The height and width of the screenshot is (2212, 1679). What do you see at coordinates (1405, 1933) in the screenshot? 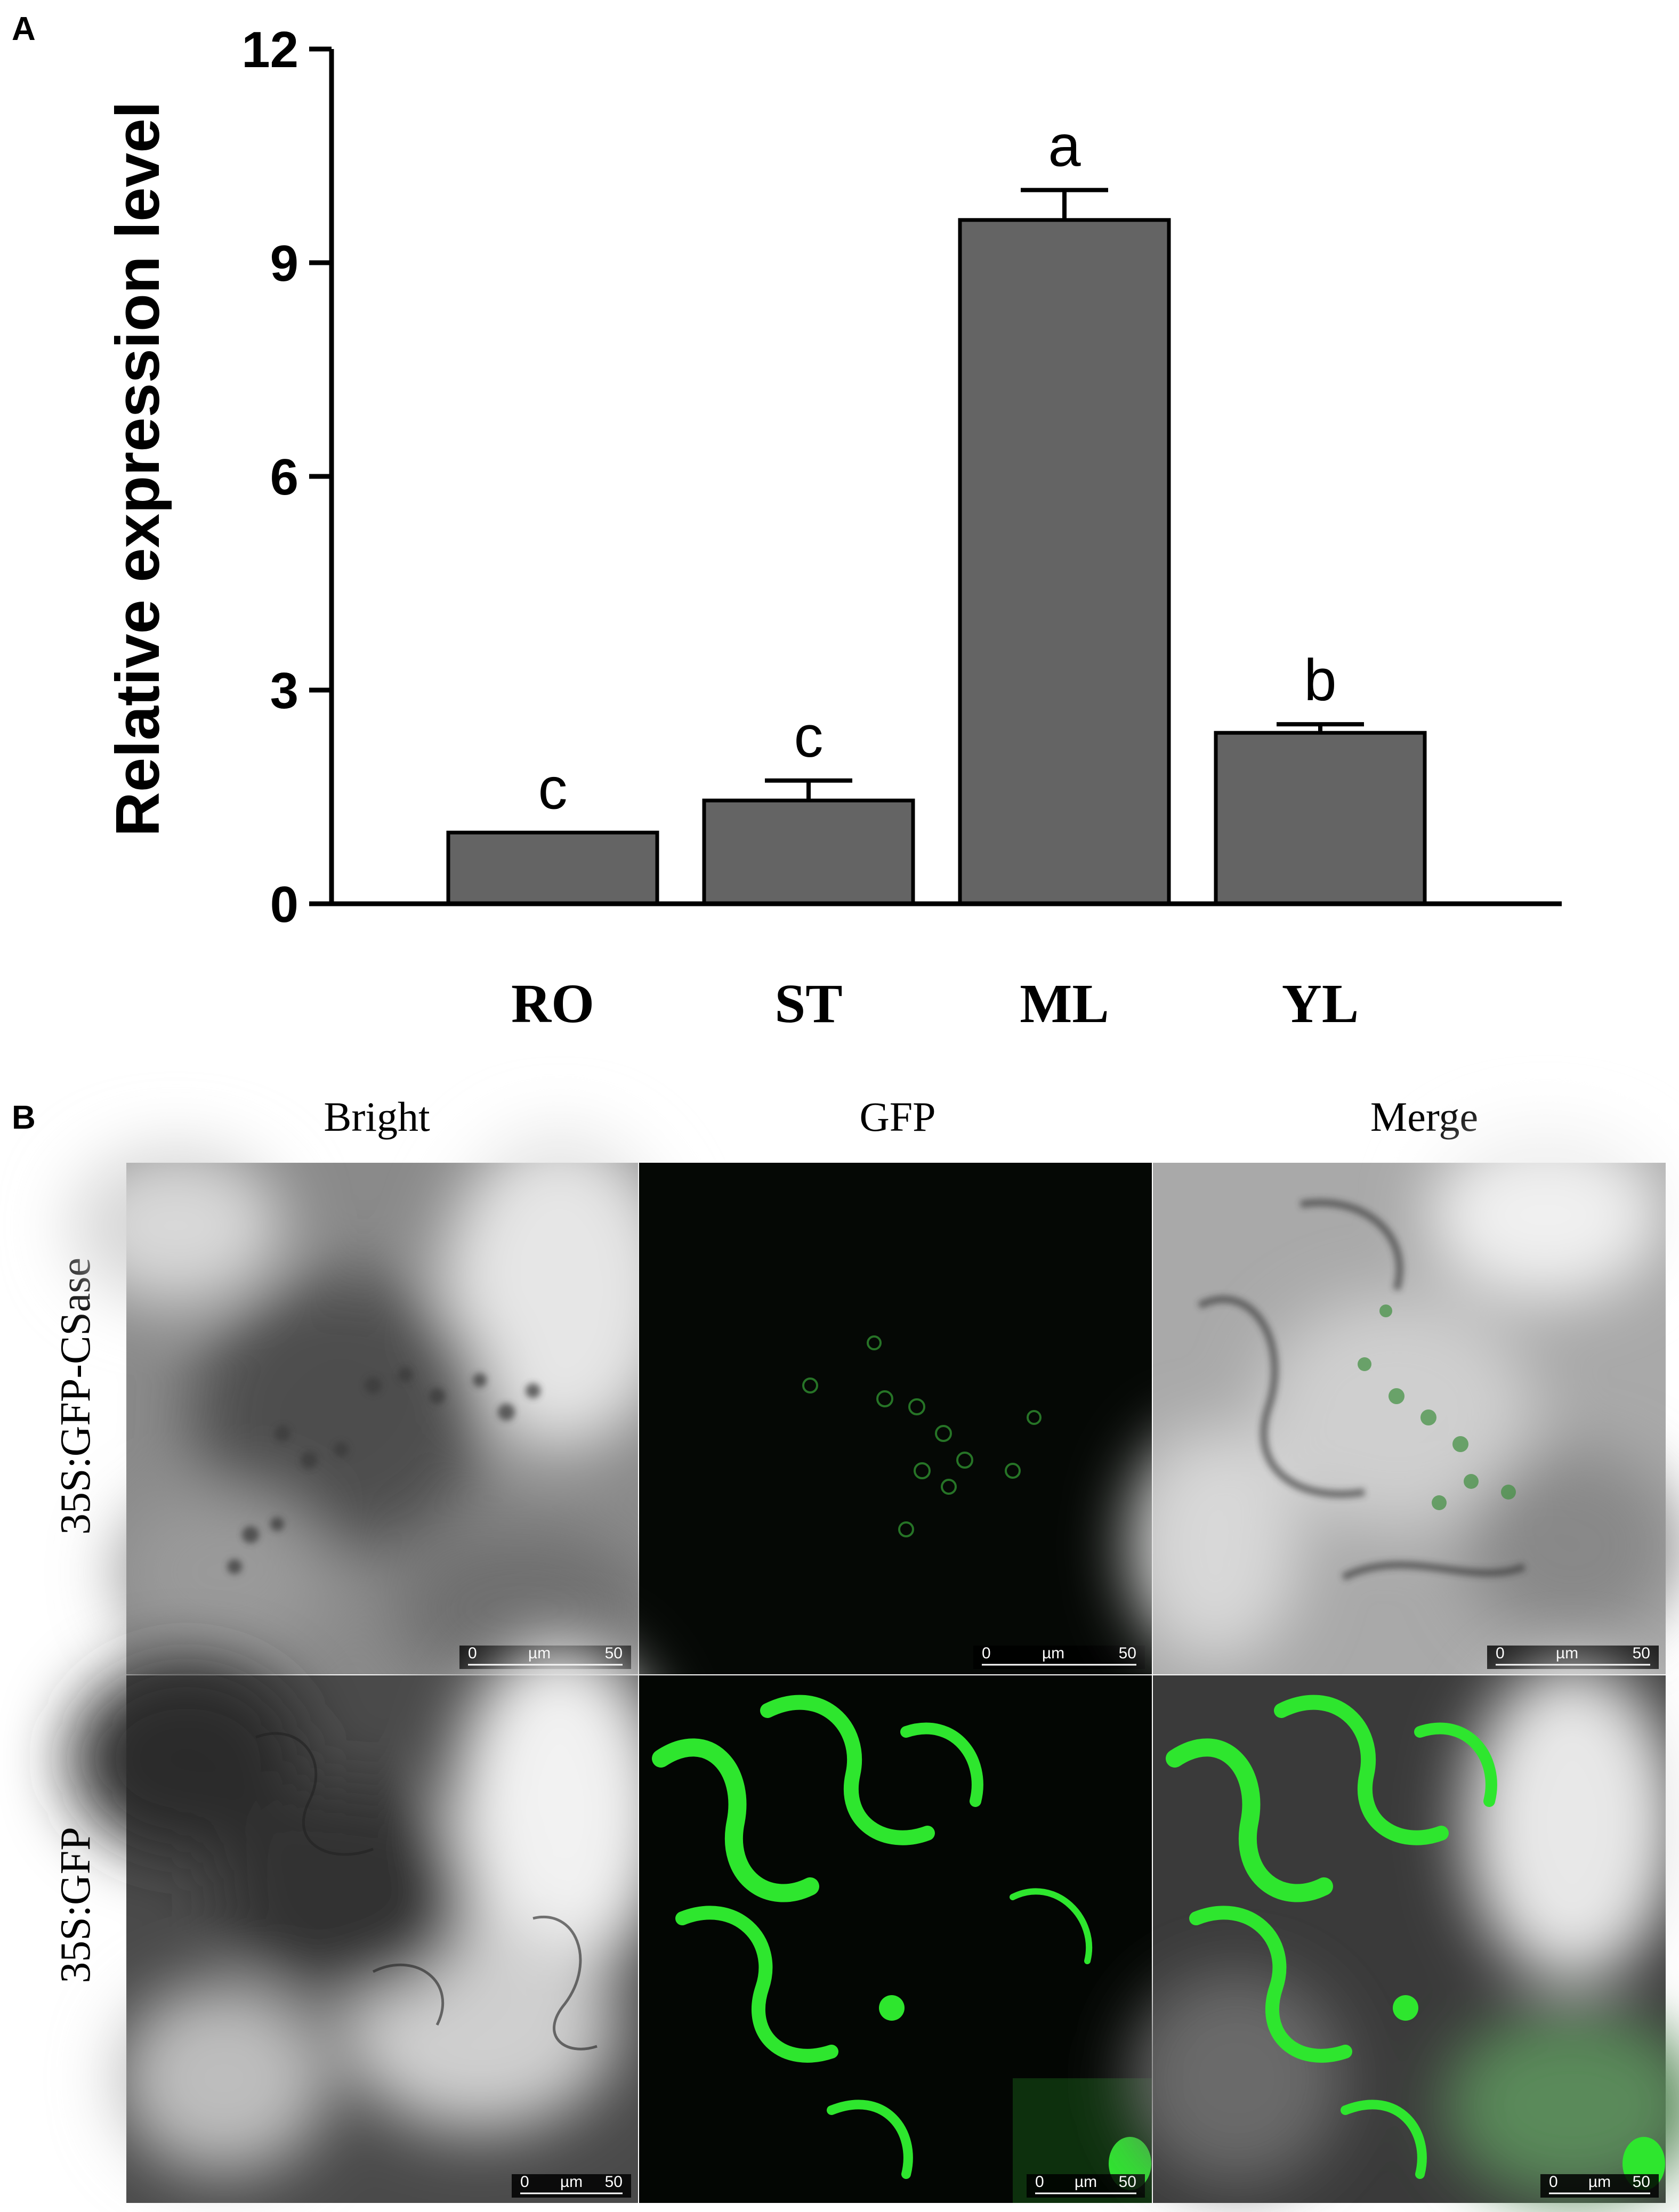
I see `image-merge-gfp: 0 µm 50` at bounding box center [1405, 1933].